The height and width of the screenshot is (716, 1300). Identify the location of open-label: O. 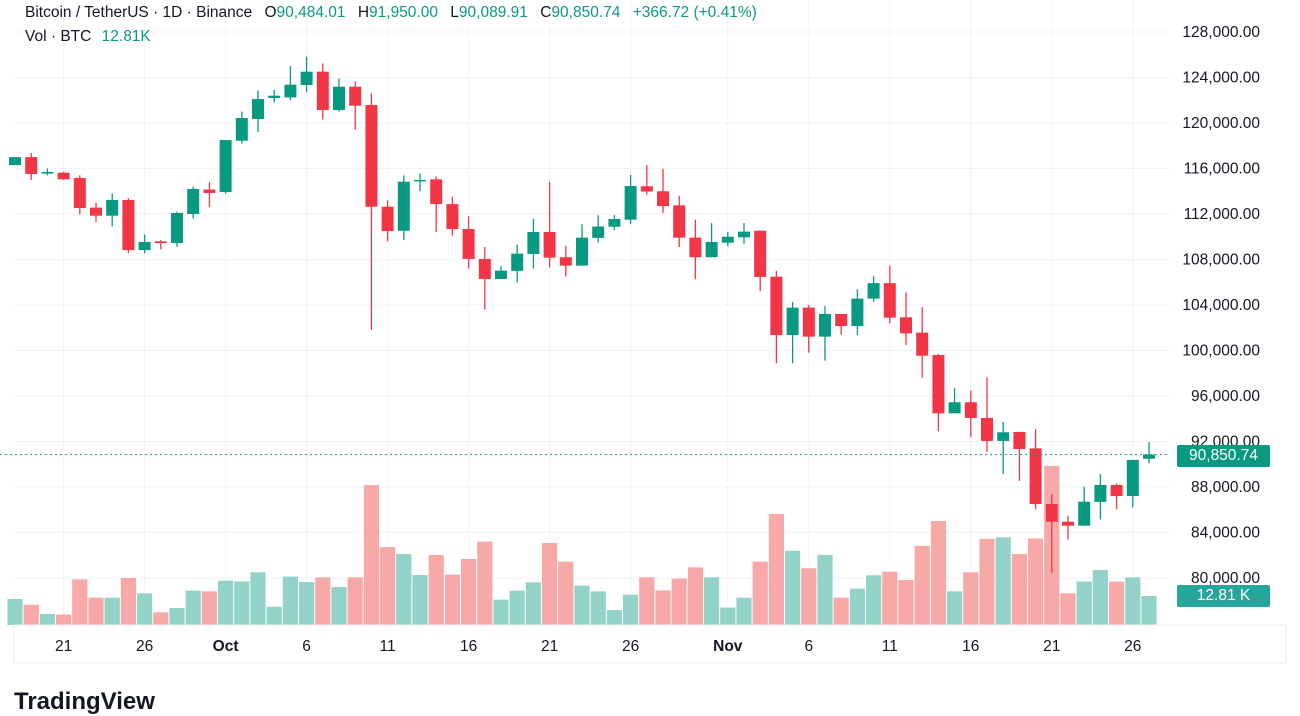
(270, 12).